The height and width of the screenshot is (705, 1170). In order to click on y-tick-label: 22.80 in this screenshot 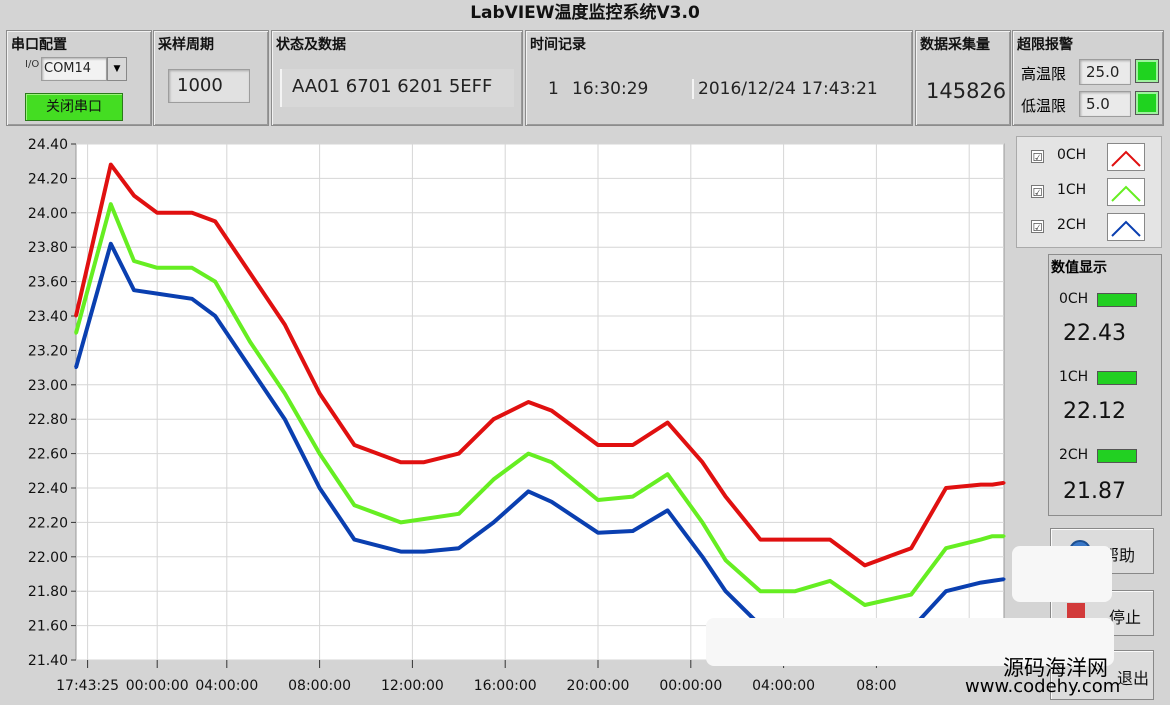, I will do `click(48, 420)`.